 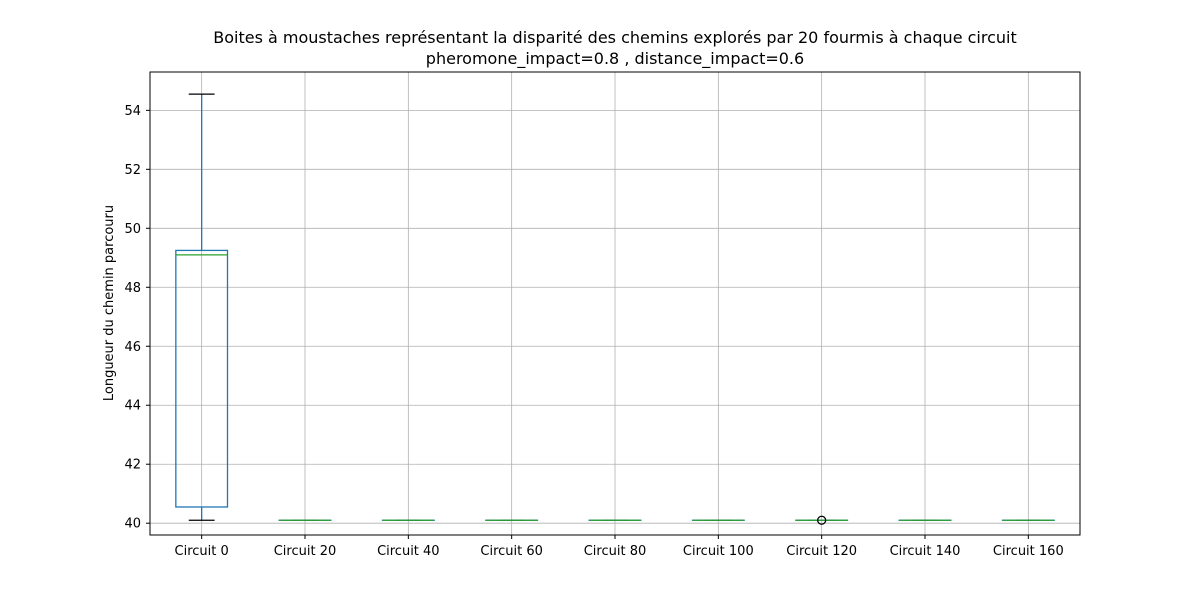 I want to click on x-tick-label: Circuit 140, so click(x=925, y=551).